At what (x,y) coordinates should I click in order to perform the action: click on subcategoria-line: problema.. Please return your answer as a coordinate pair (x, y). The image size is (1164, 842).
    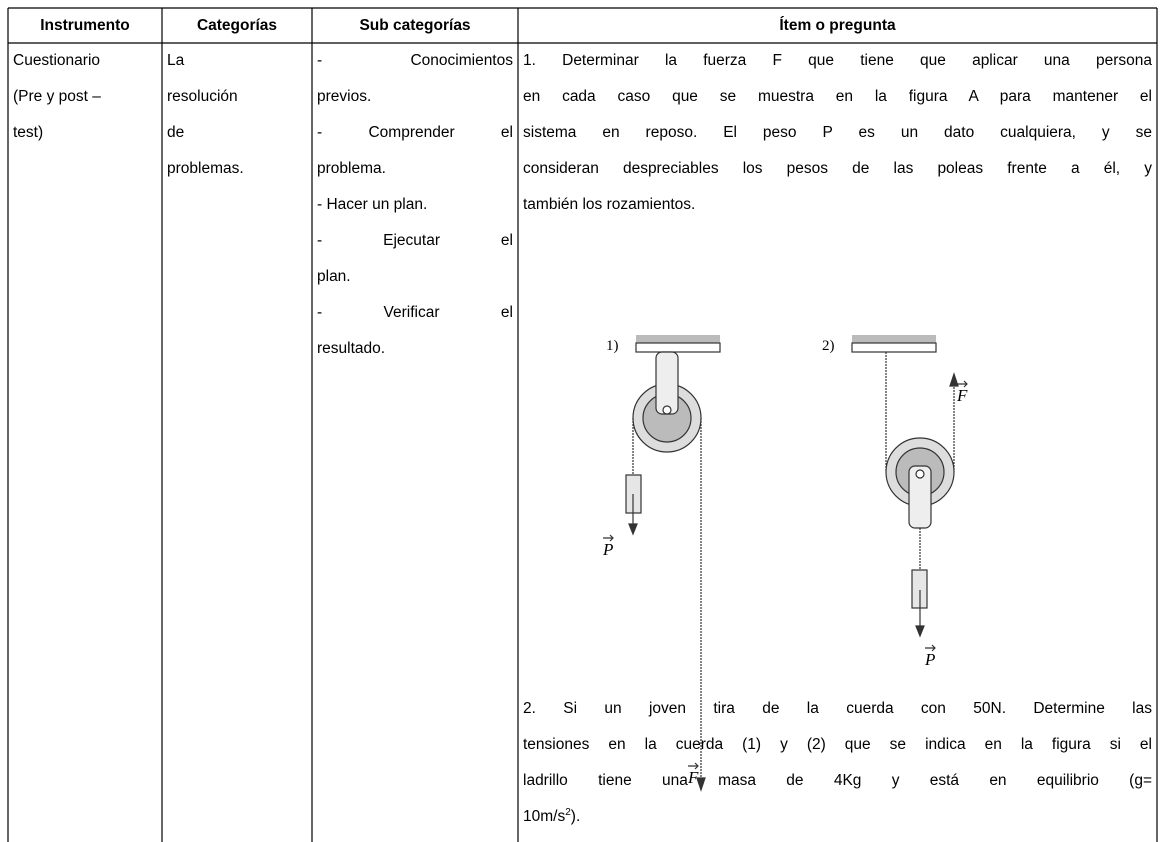
    Looking at the image, I should click on (351, 168).